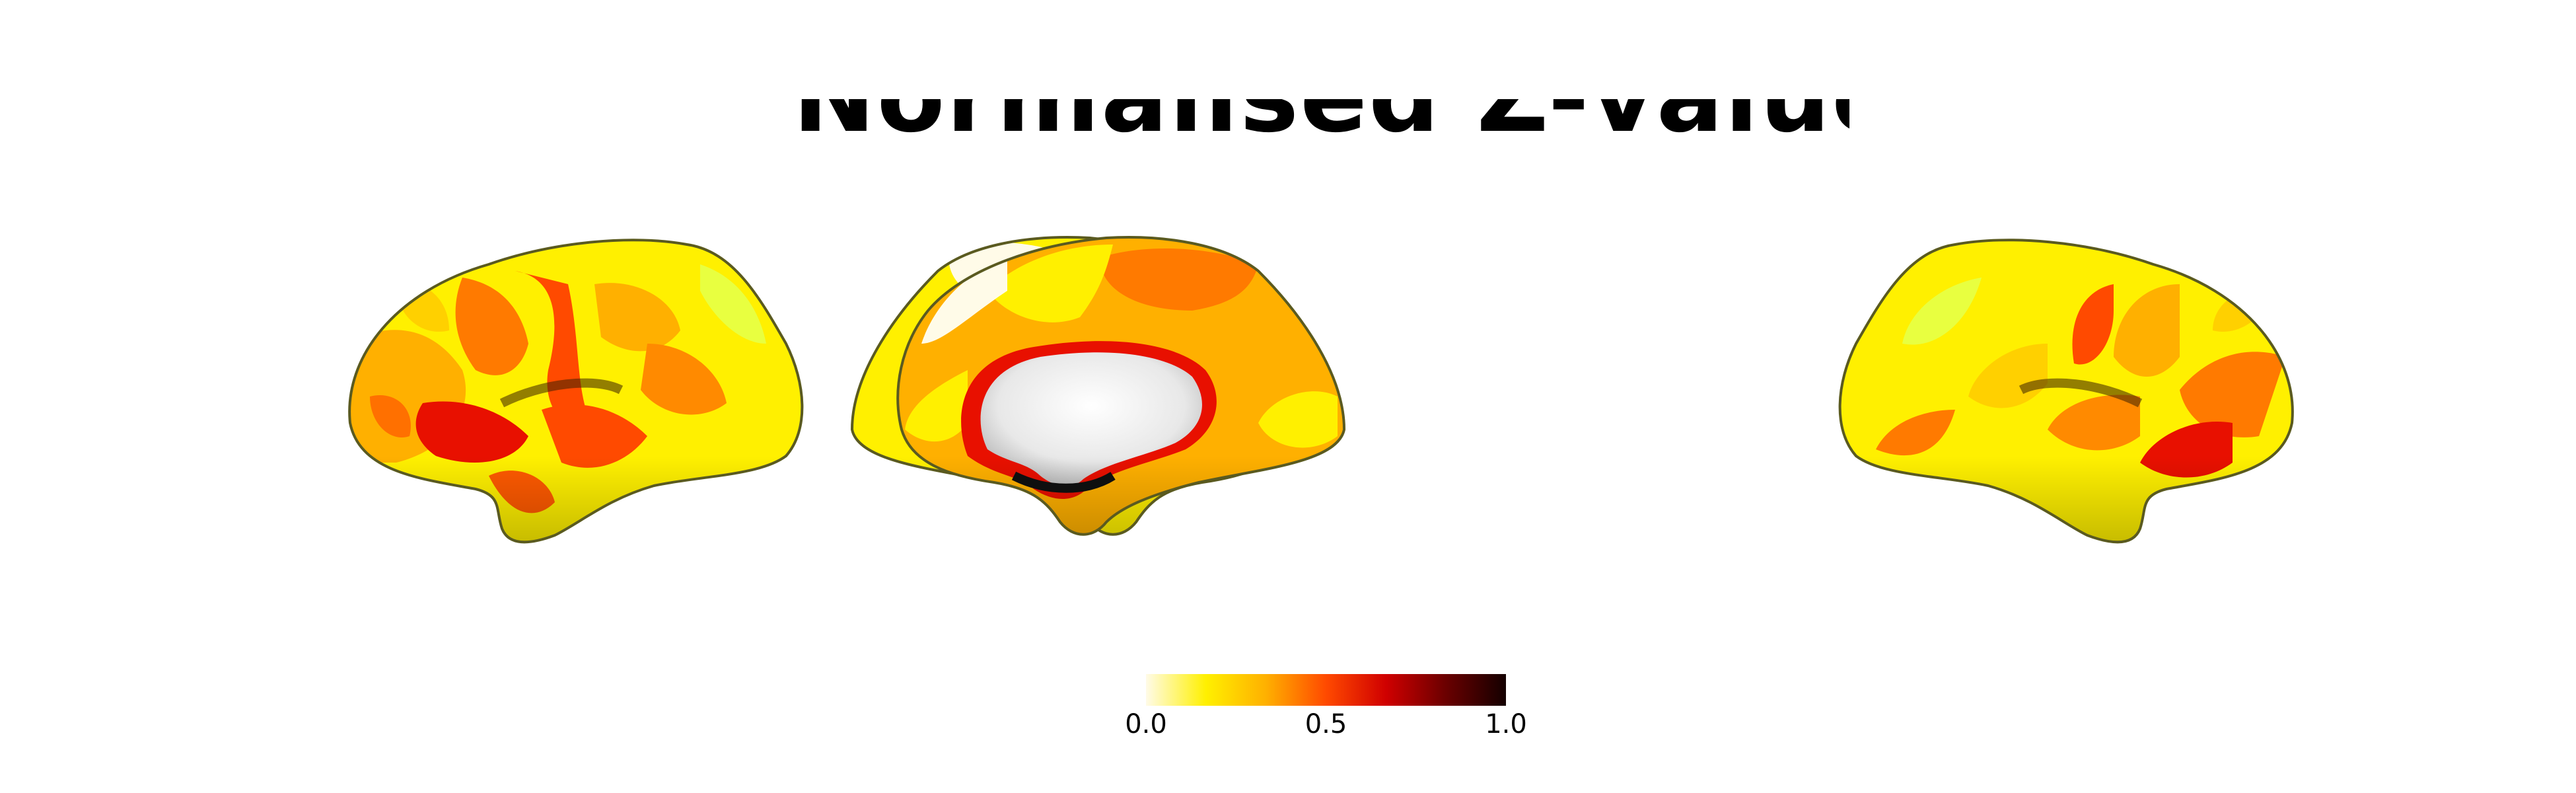  I want to click on view-right-lateral, so click(2066, 391).